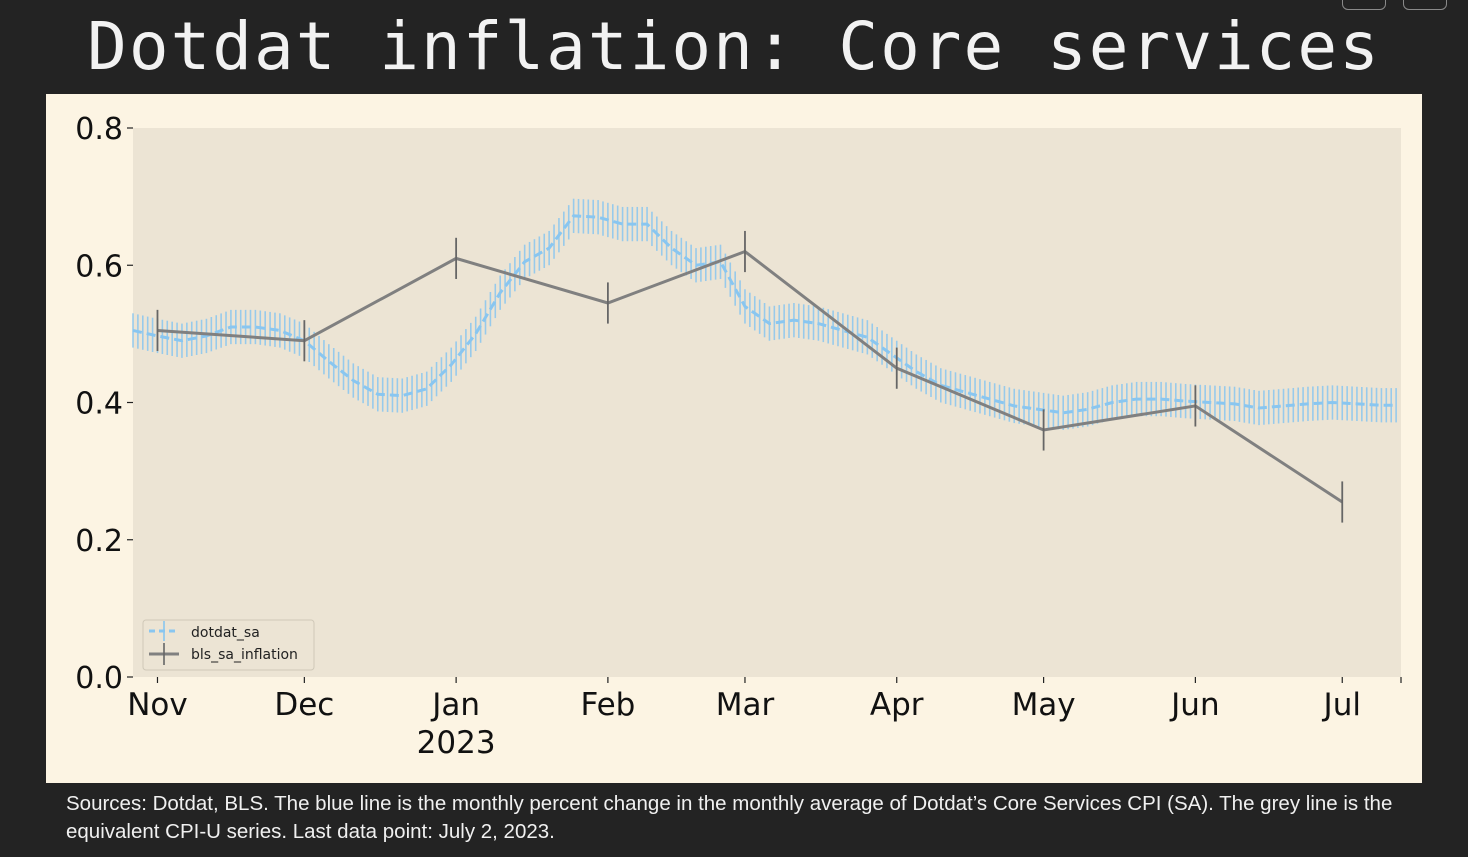  I want to click on x-tick-label: Nov, so click(157, 705).